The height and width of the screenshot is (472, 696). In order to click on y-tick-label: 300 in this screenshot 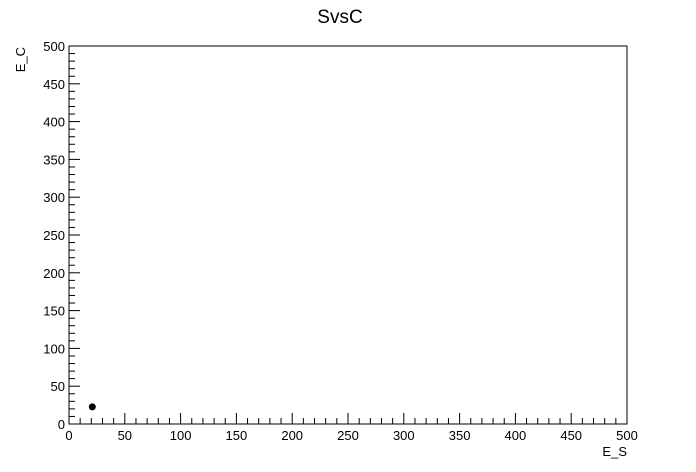, I will do `click(54, 197)`.